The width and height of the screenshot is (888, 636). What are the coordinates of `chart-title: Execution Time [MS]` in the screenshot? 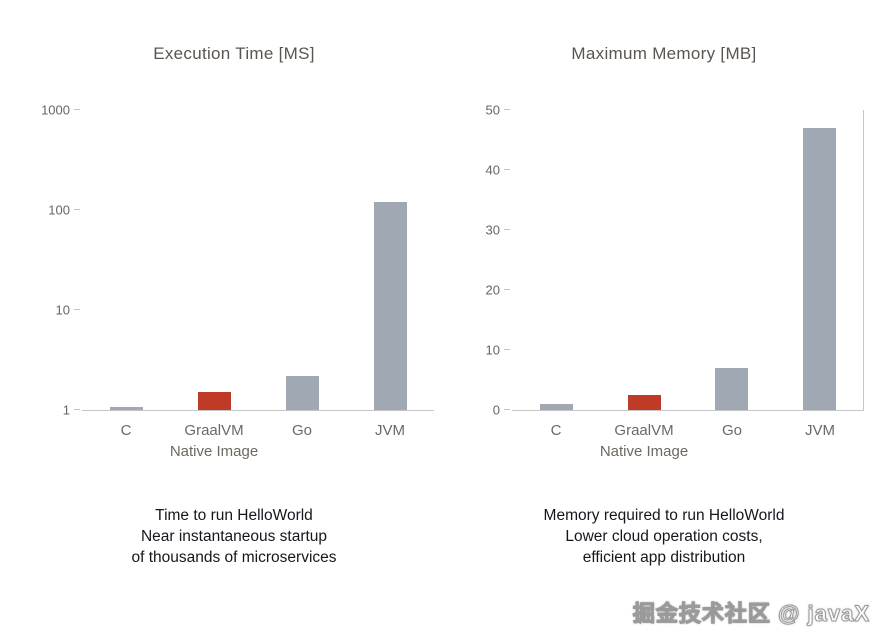 It's located at (234, 53).